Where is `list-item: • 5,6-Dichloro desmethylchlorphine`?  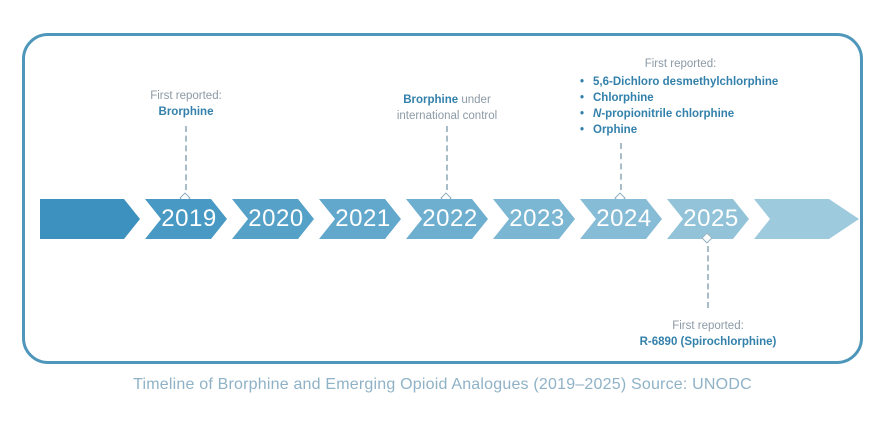 list-item: • 5,6-Dichloro desmethylchlorphine is located at coordinates (680, 82).